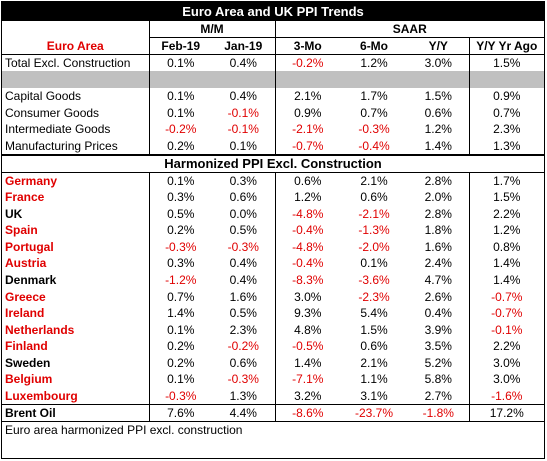 Image resolution: width=547 pixels, height=461 pixels. I want to click on table-row: Netherlands 0.1% 2.3% 4.8% 1.5% 3.9% -0.1%, so click(273, 329).